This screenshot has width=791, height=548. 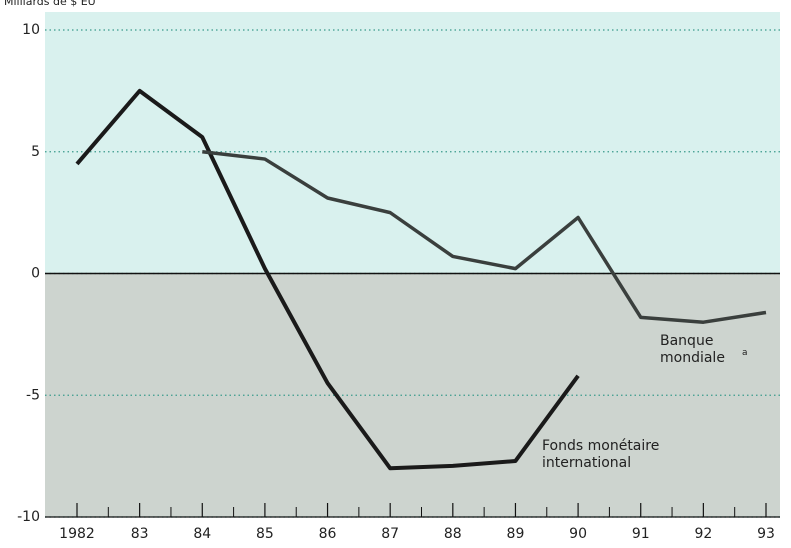 I want to click on x-tick-label: 93, so click(x=766, y=534).